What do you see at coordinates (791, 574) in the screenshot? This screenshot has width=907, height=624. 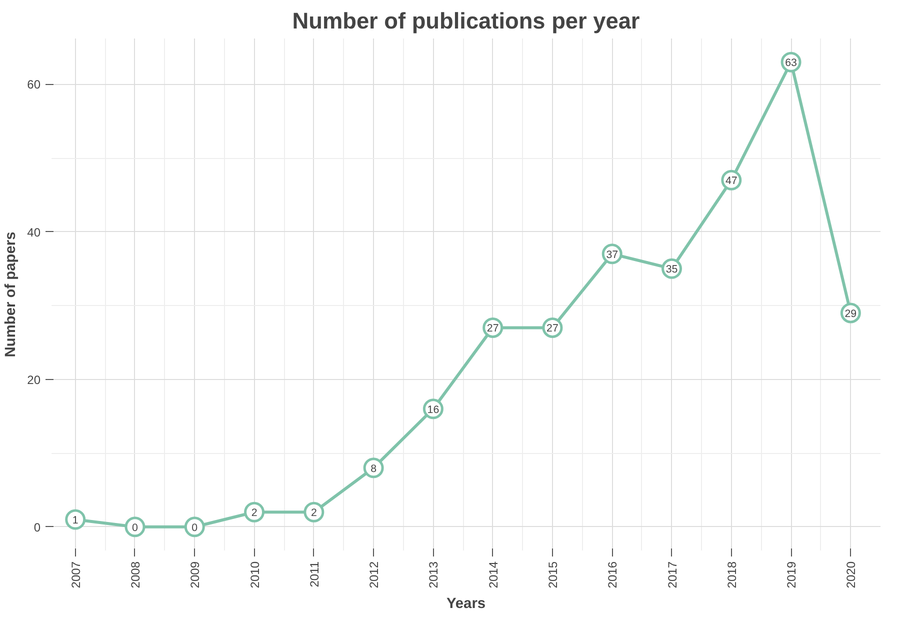 I see `x-tick-label: 2019` at bounding box center [791, 574].